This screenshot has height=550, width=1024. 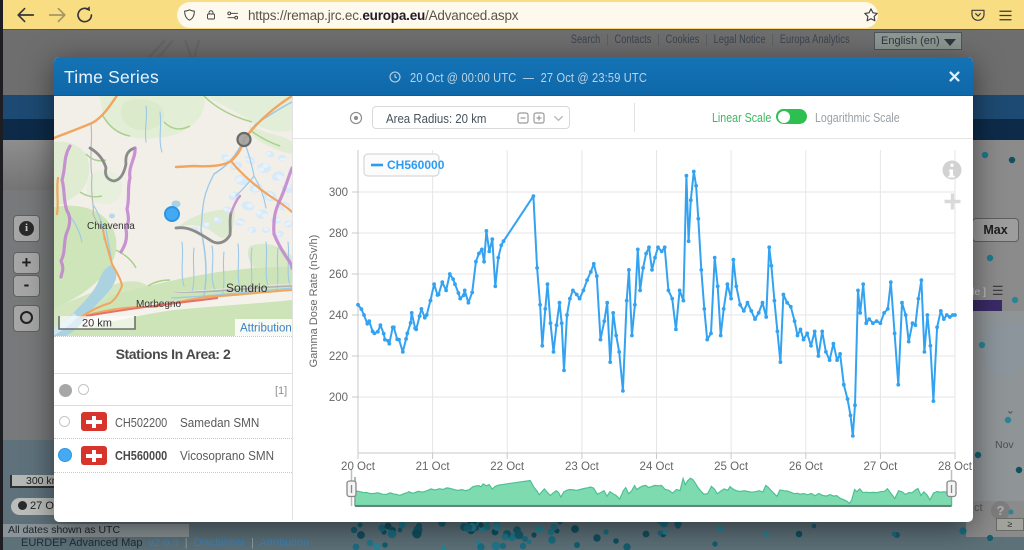 I want to click on svg-text: 22 Oct, so click(x=507, y=467).